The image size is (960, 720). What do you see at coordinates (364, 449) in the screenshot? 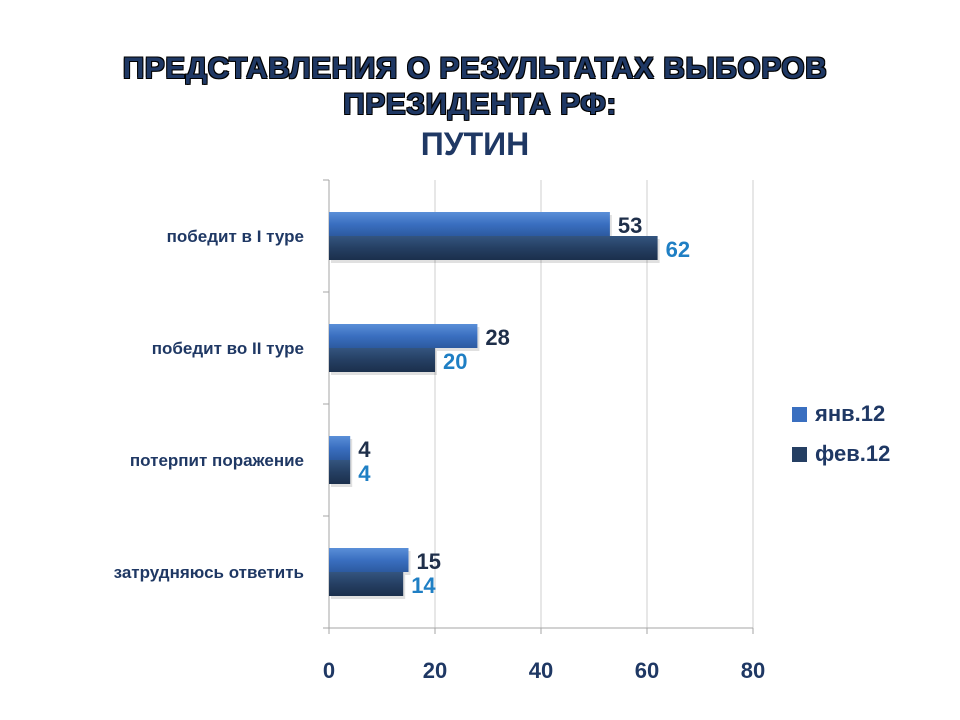
I see `data-label-2-0: 4` at bounding box center [364, 449].